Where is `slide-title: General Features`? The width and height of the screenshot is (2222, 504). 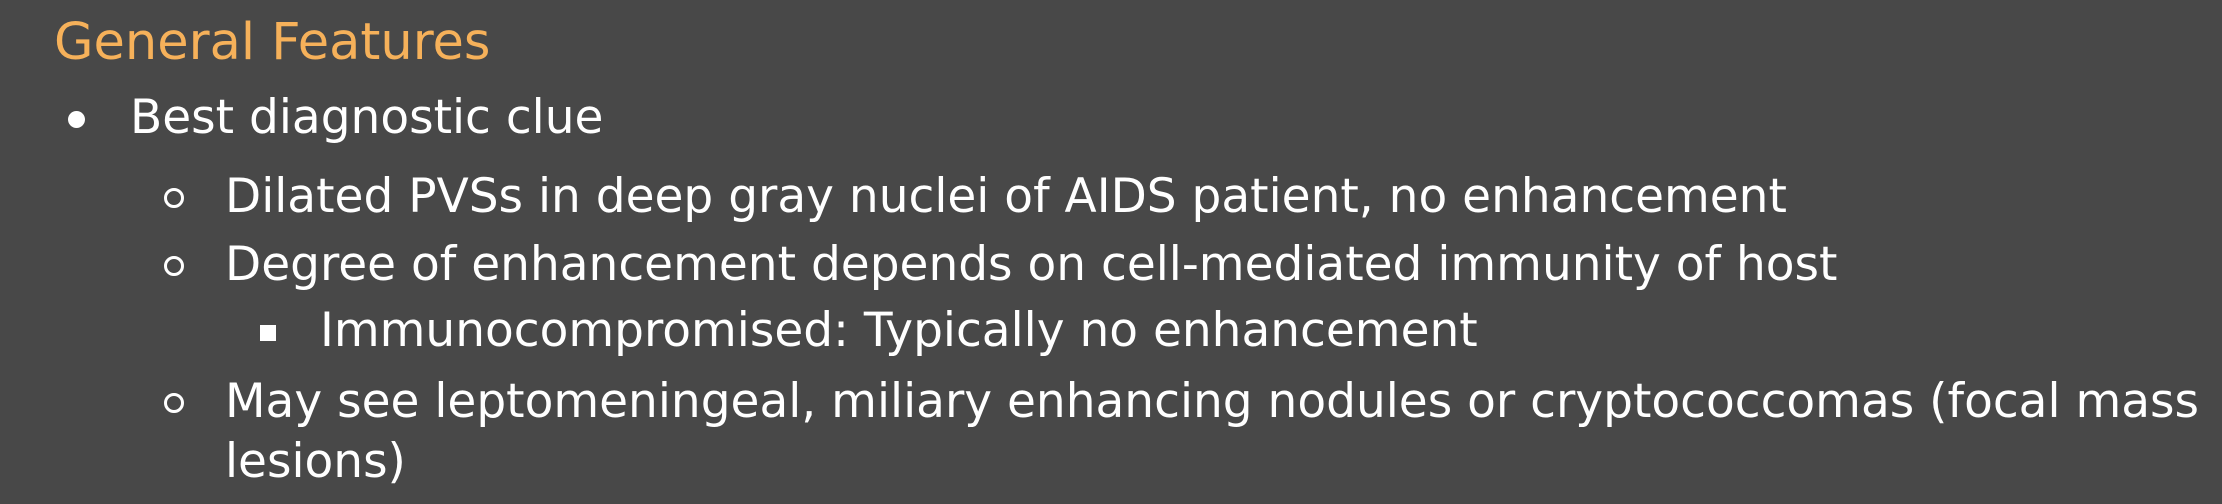 slide-title: General Features is located at coordinates (272, 42).